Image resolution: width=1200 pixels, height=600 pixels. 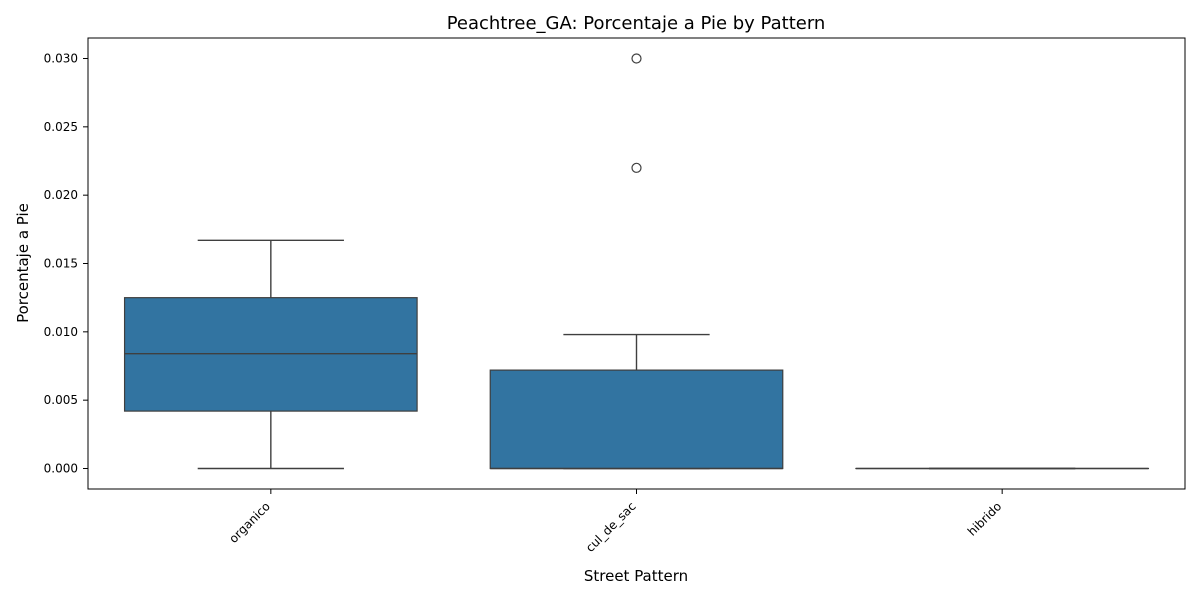 What do you see at coordinates (249, 522) in the screenshot?
I see `x-tick-label-organico: organico` at bounding box center [249, 522].